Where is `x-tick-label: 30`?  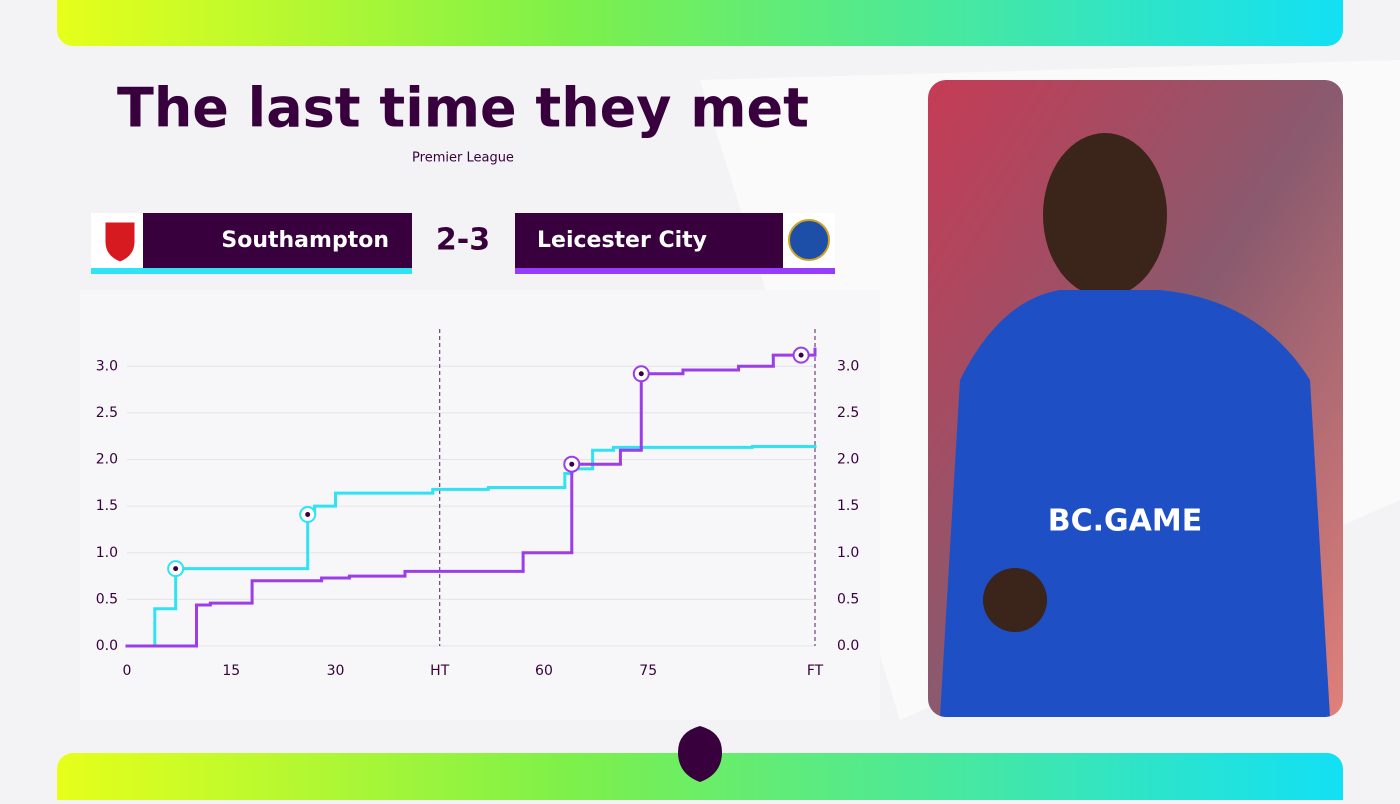 x-tick-label: 30 is located at coordinates (336, 671).